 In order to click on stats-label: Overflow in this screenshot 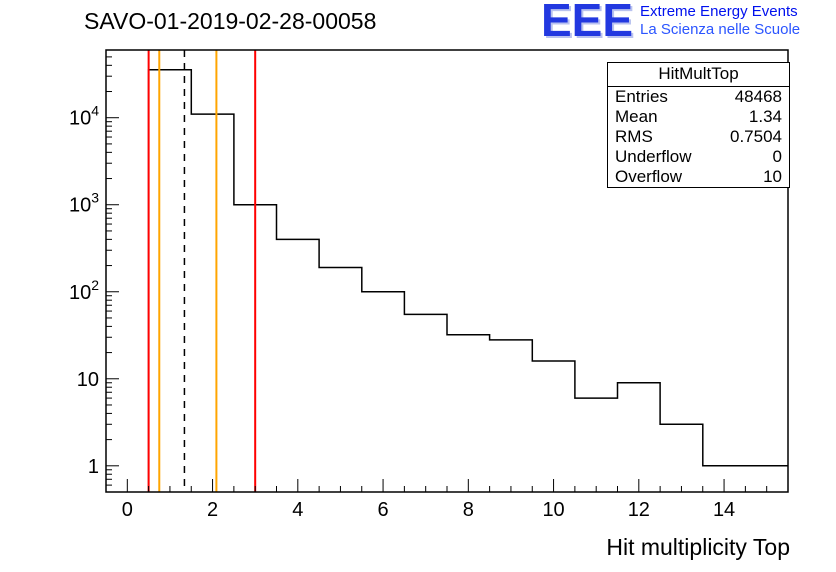, I will do `click(649, 176)`.